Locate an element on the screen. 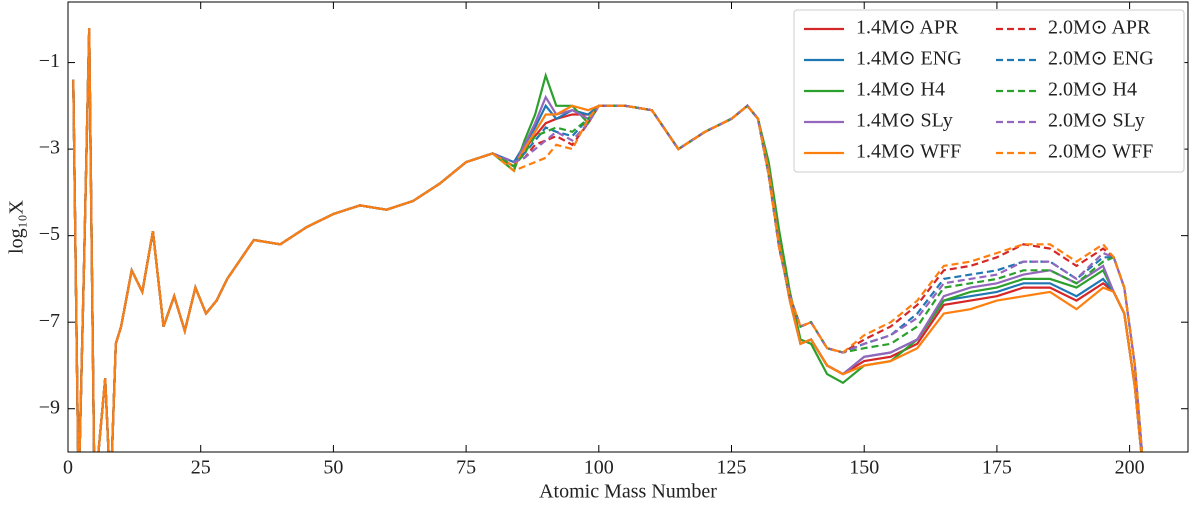 The image size is (1200, 509). legend-label: 2.0M⊙ WFF is located at coordinates (1100, 152).